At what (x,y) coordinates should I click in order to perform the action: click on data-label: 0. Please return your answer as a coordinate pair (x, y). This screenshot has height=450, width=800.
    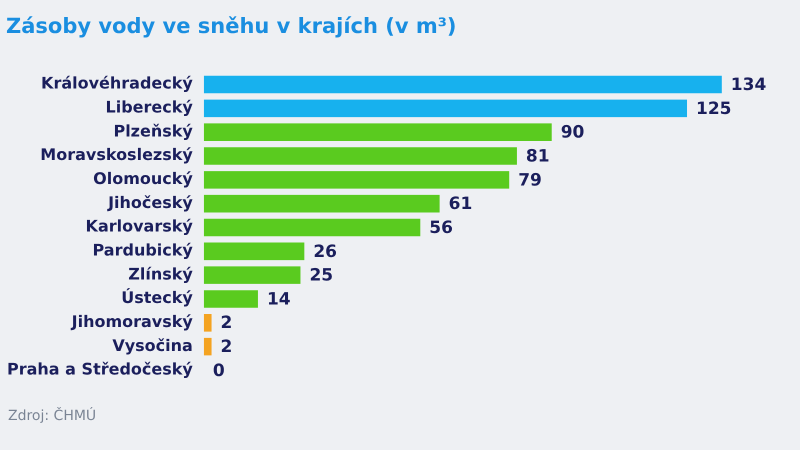
    Looking at the image, I should click on (218, 370).